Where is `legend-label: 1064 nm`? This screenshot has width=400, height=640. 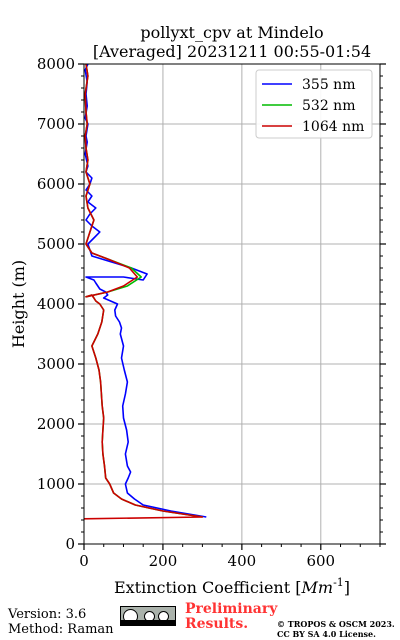
legend-label: 1064 nm is located at coordinates (333, 127).